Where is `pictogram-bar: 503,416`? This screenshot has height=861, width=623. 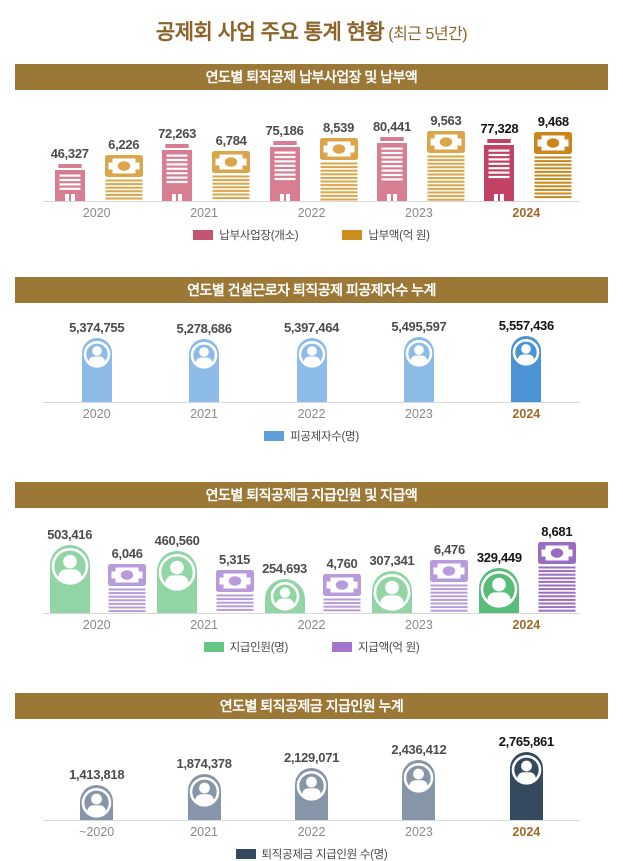
pictogram-bar: 503,416 is located at coordinates (69, 570).